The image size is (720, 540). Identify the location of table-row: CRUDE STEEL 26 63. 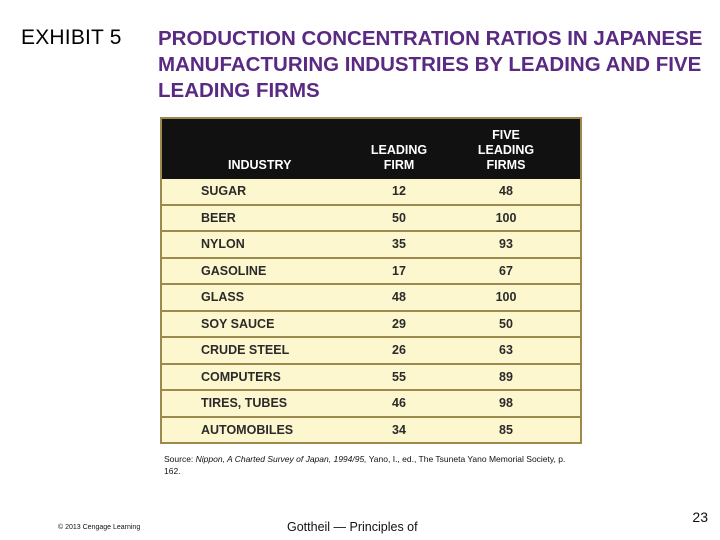
(371, 350).